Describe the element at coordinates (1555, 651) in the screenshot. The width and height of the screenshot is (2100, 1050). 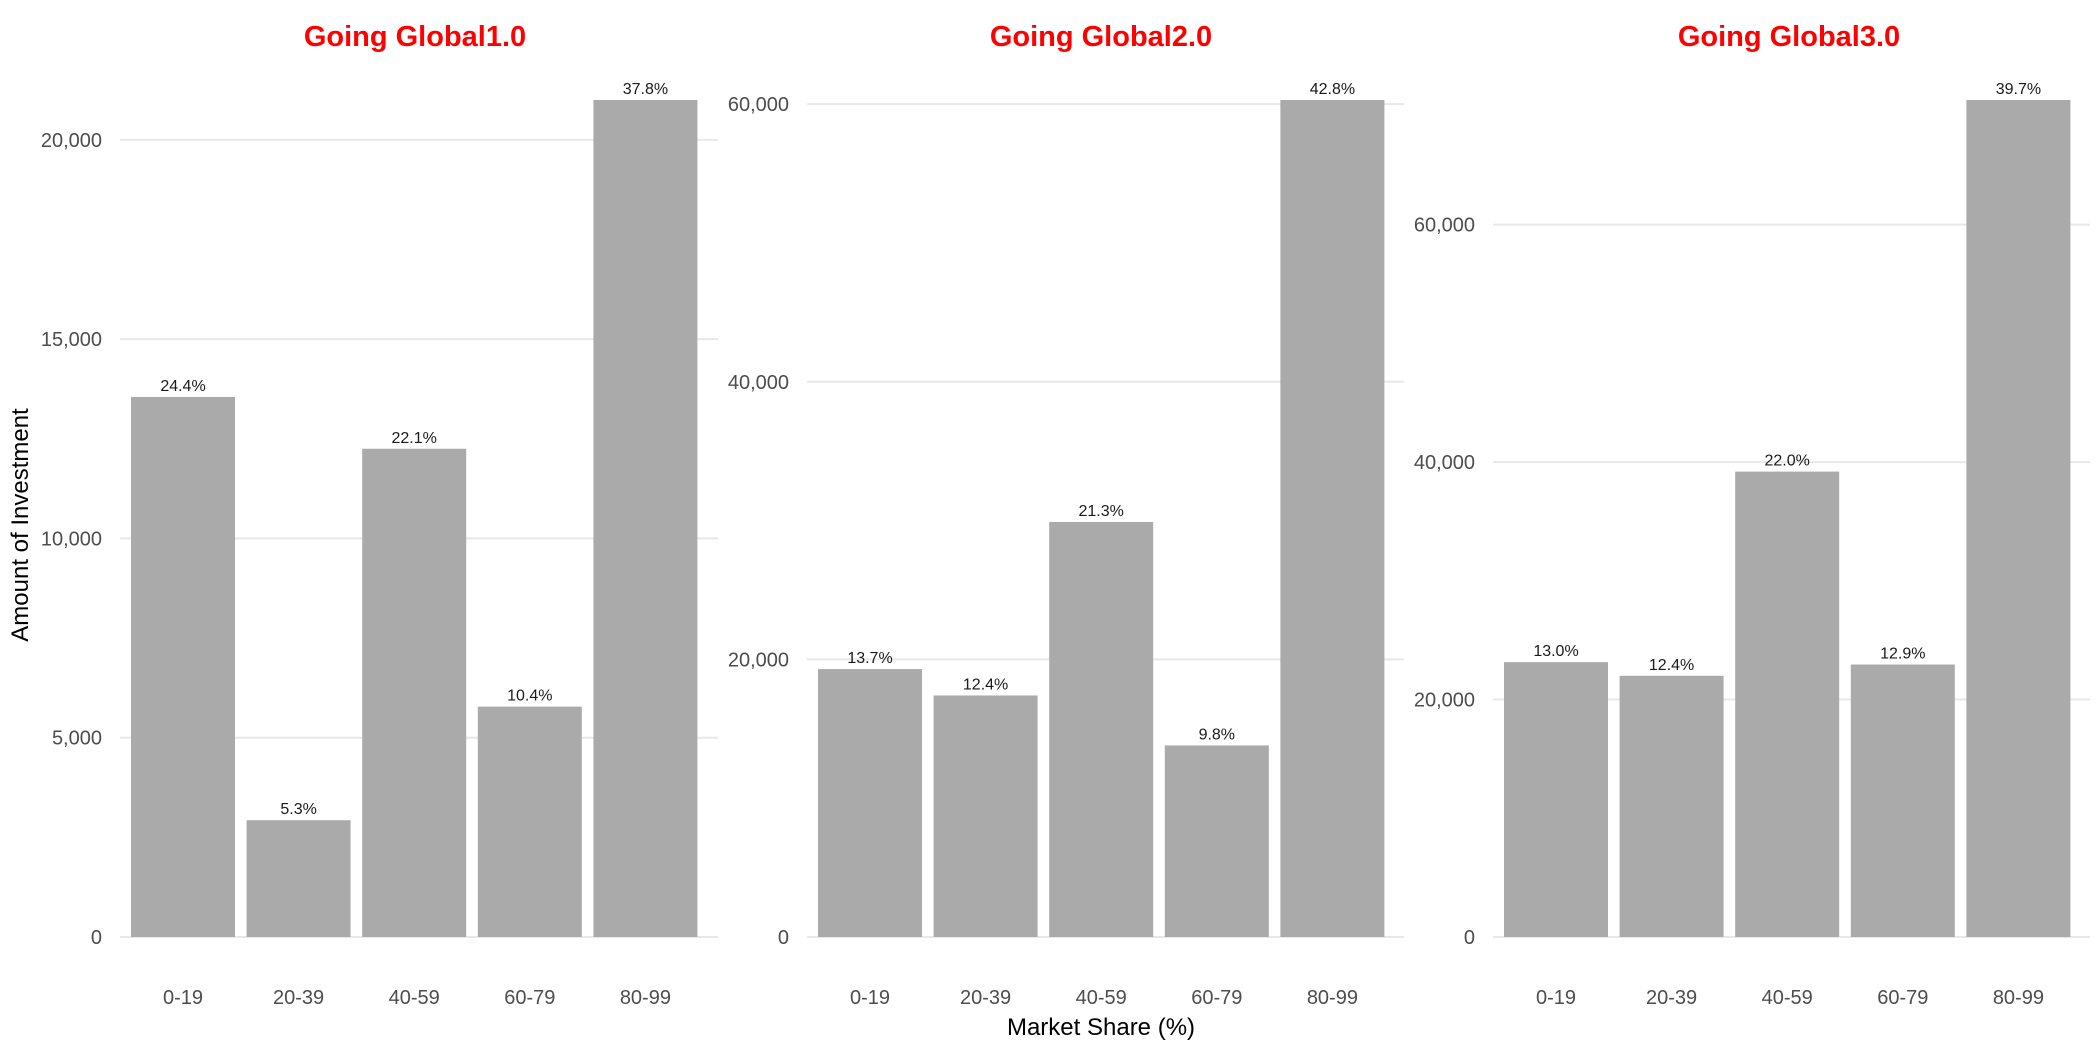
I see `bar-data-label: 13.0%` at that location.